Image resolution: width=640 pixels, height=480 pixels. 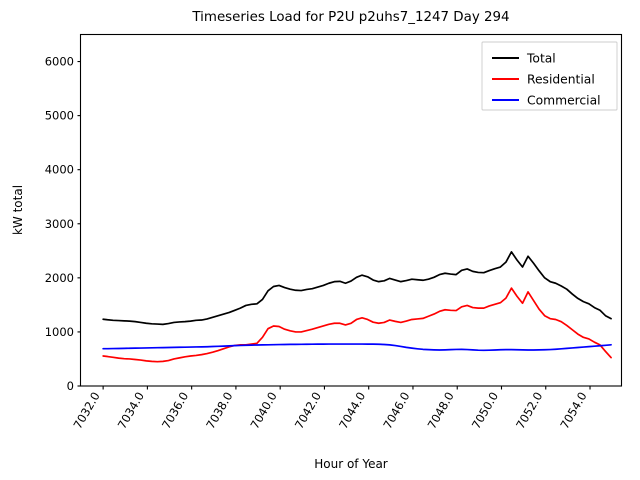 What do you see at coordinates (357, 288) in the screenshot?
I see `series-line-total` at bounding box center [357, 288].